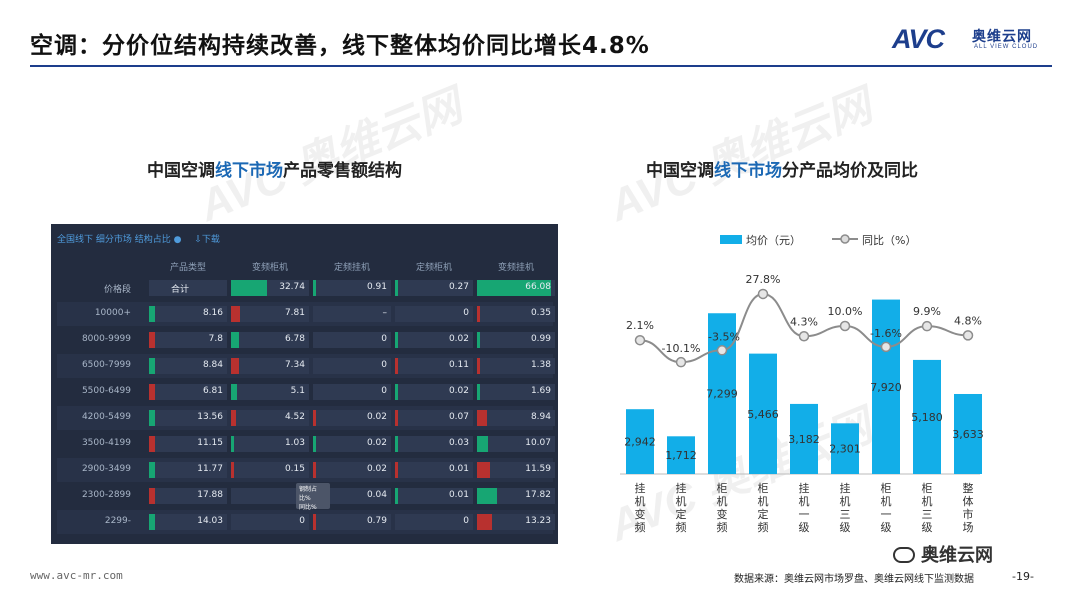 The height and width of the screenshot is (608, 1080). I want to click on cell-value: 1.69, so click(540, 391).